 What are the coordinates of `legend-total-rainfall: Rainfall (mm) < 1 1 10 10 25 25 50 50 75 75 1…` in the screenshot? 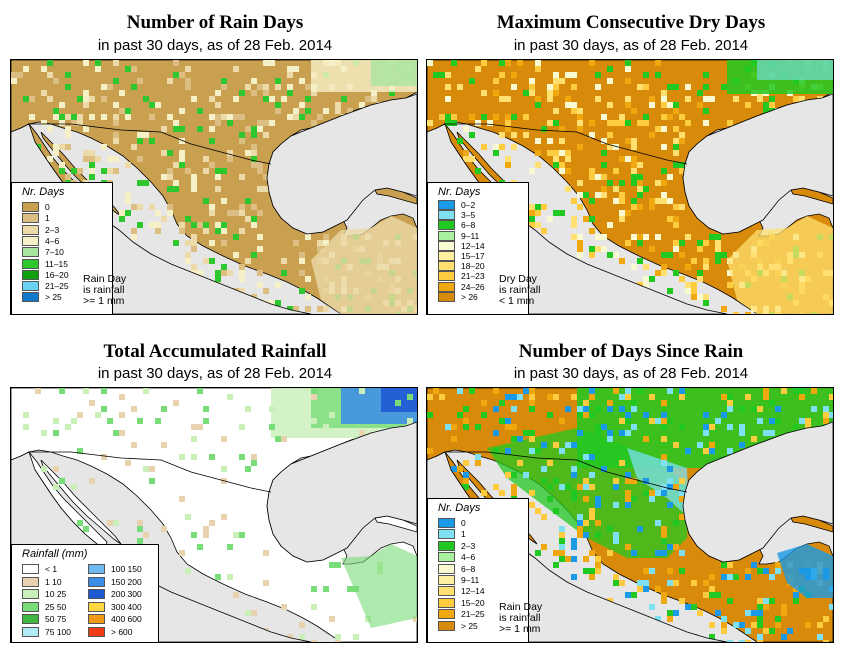 It's located at (85, 593).